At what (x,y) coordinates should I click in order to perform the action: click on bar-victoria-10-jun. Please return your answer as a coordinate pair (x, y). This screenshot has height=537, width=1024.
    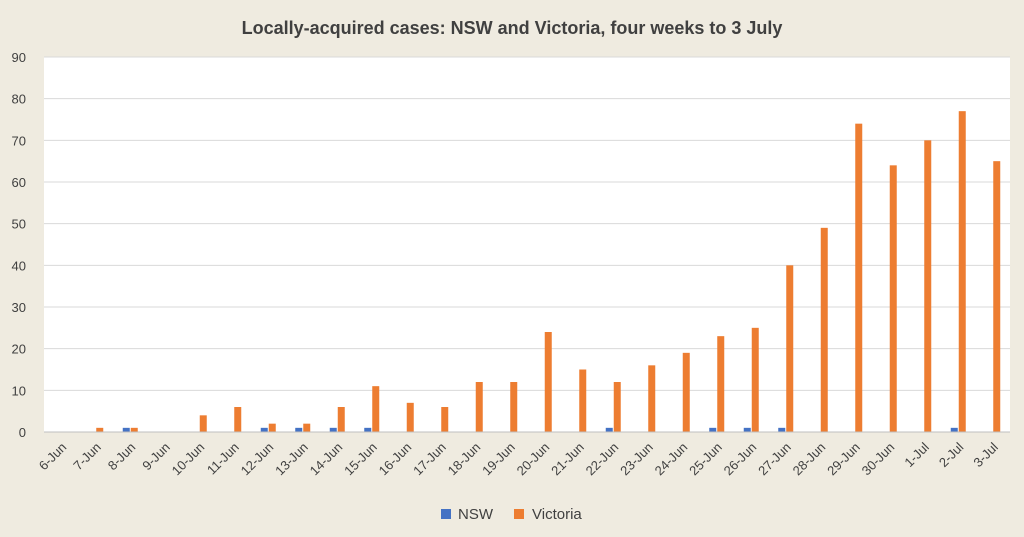
    Looking at the image, I should click on (203, 423).